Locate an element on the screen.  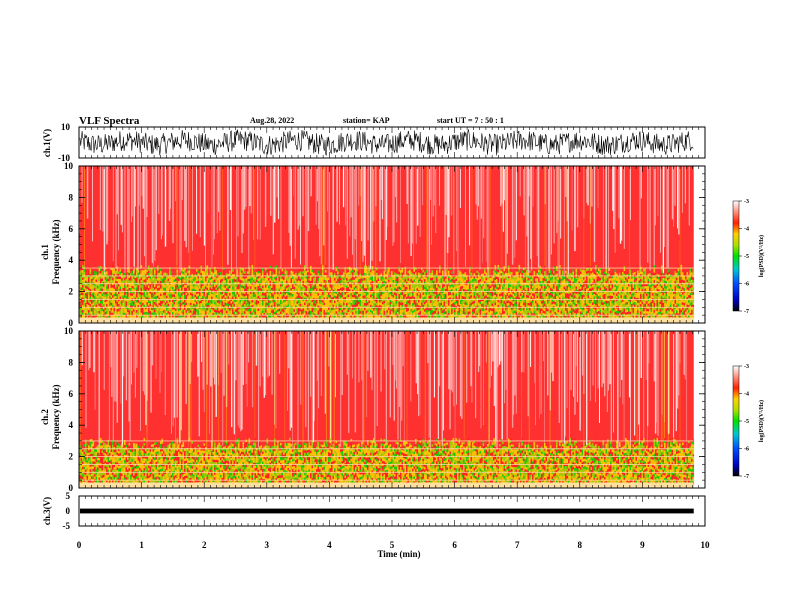
cb1ticks-tick: -4 is located at coordinates (746, 230).